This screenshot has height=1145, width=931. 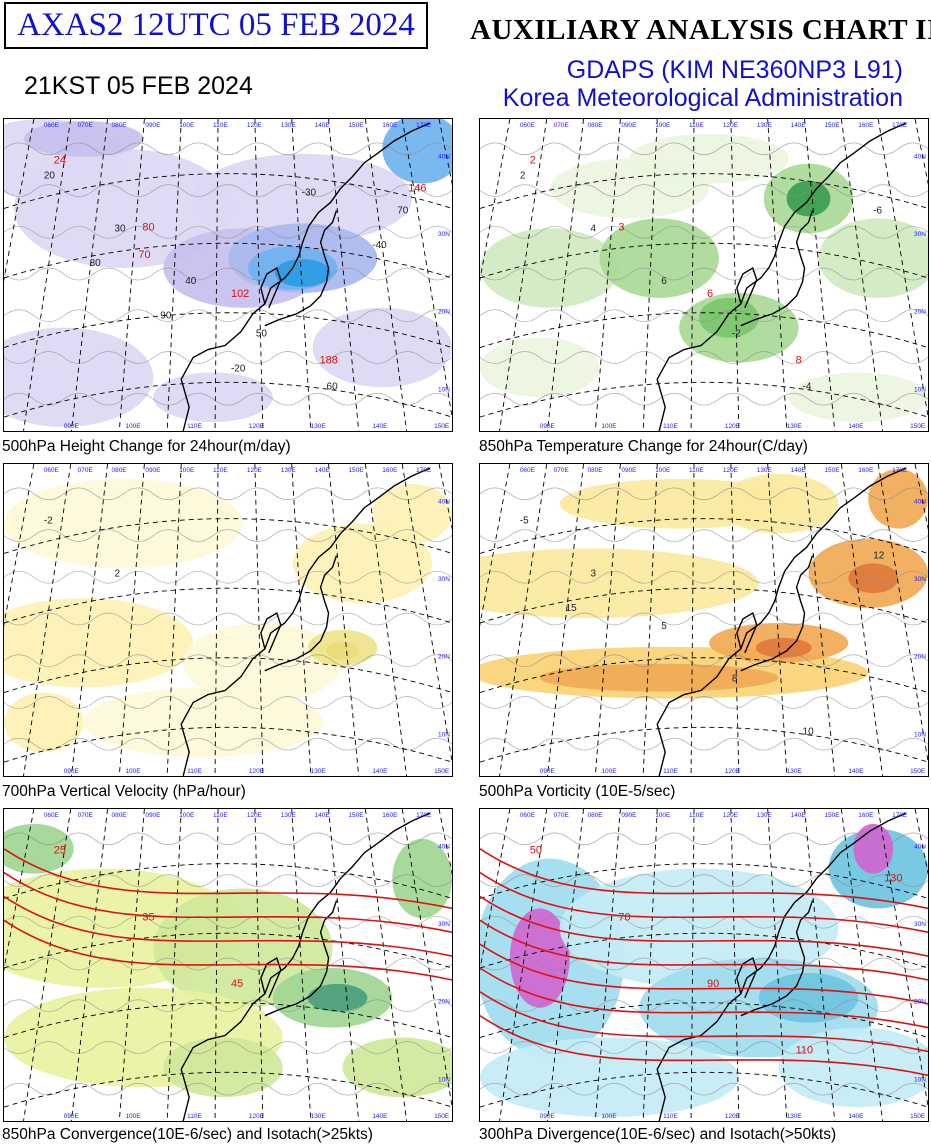 I want to click on contour-label-red: 45, so click(x=237, y=984).